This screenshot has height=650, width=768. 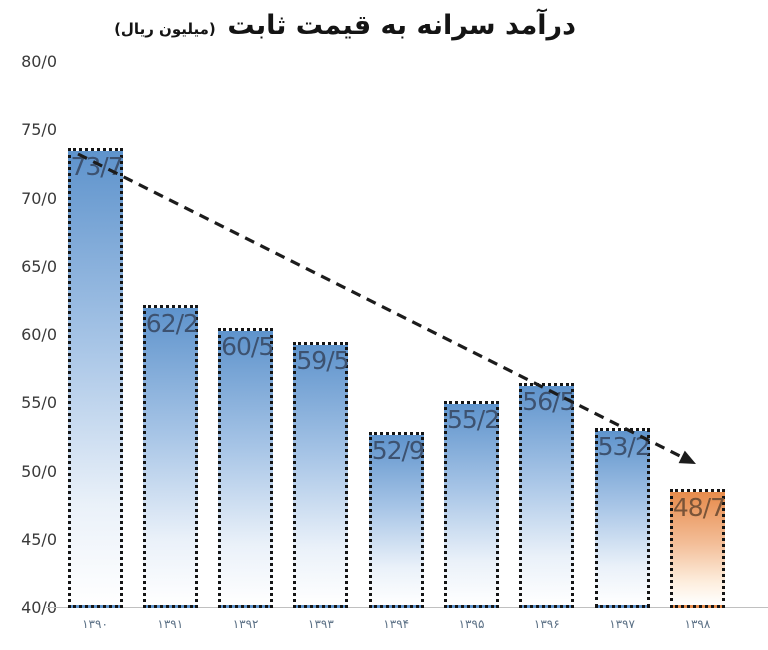 What do you see at coordinates (39, 130) in the screenshot?
I see `y-axis-tick-label: 75/0` at bounding box center [39, 130].